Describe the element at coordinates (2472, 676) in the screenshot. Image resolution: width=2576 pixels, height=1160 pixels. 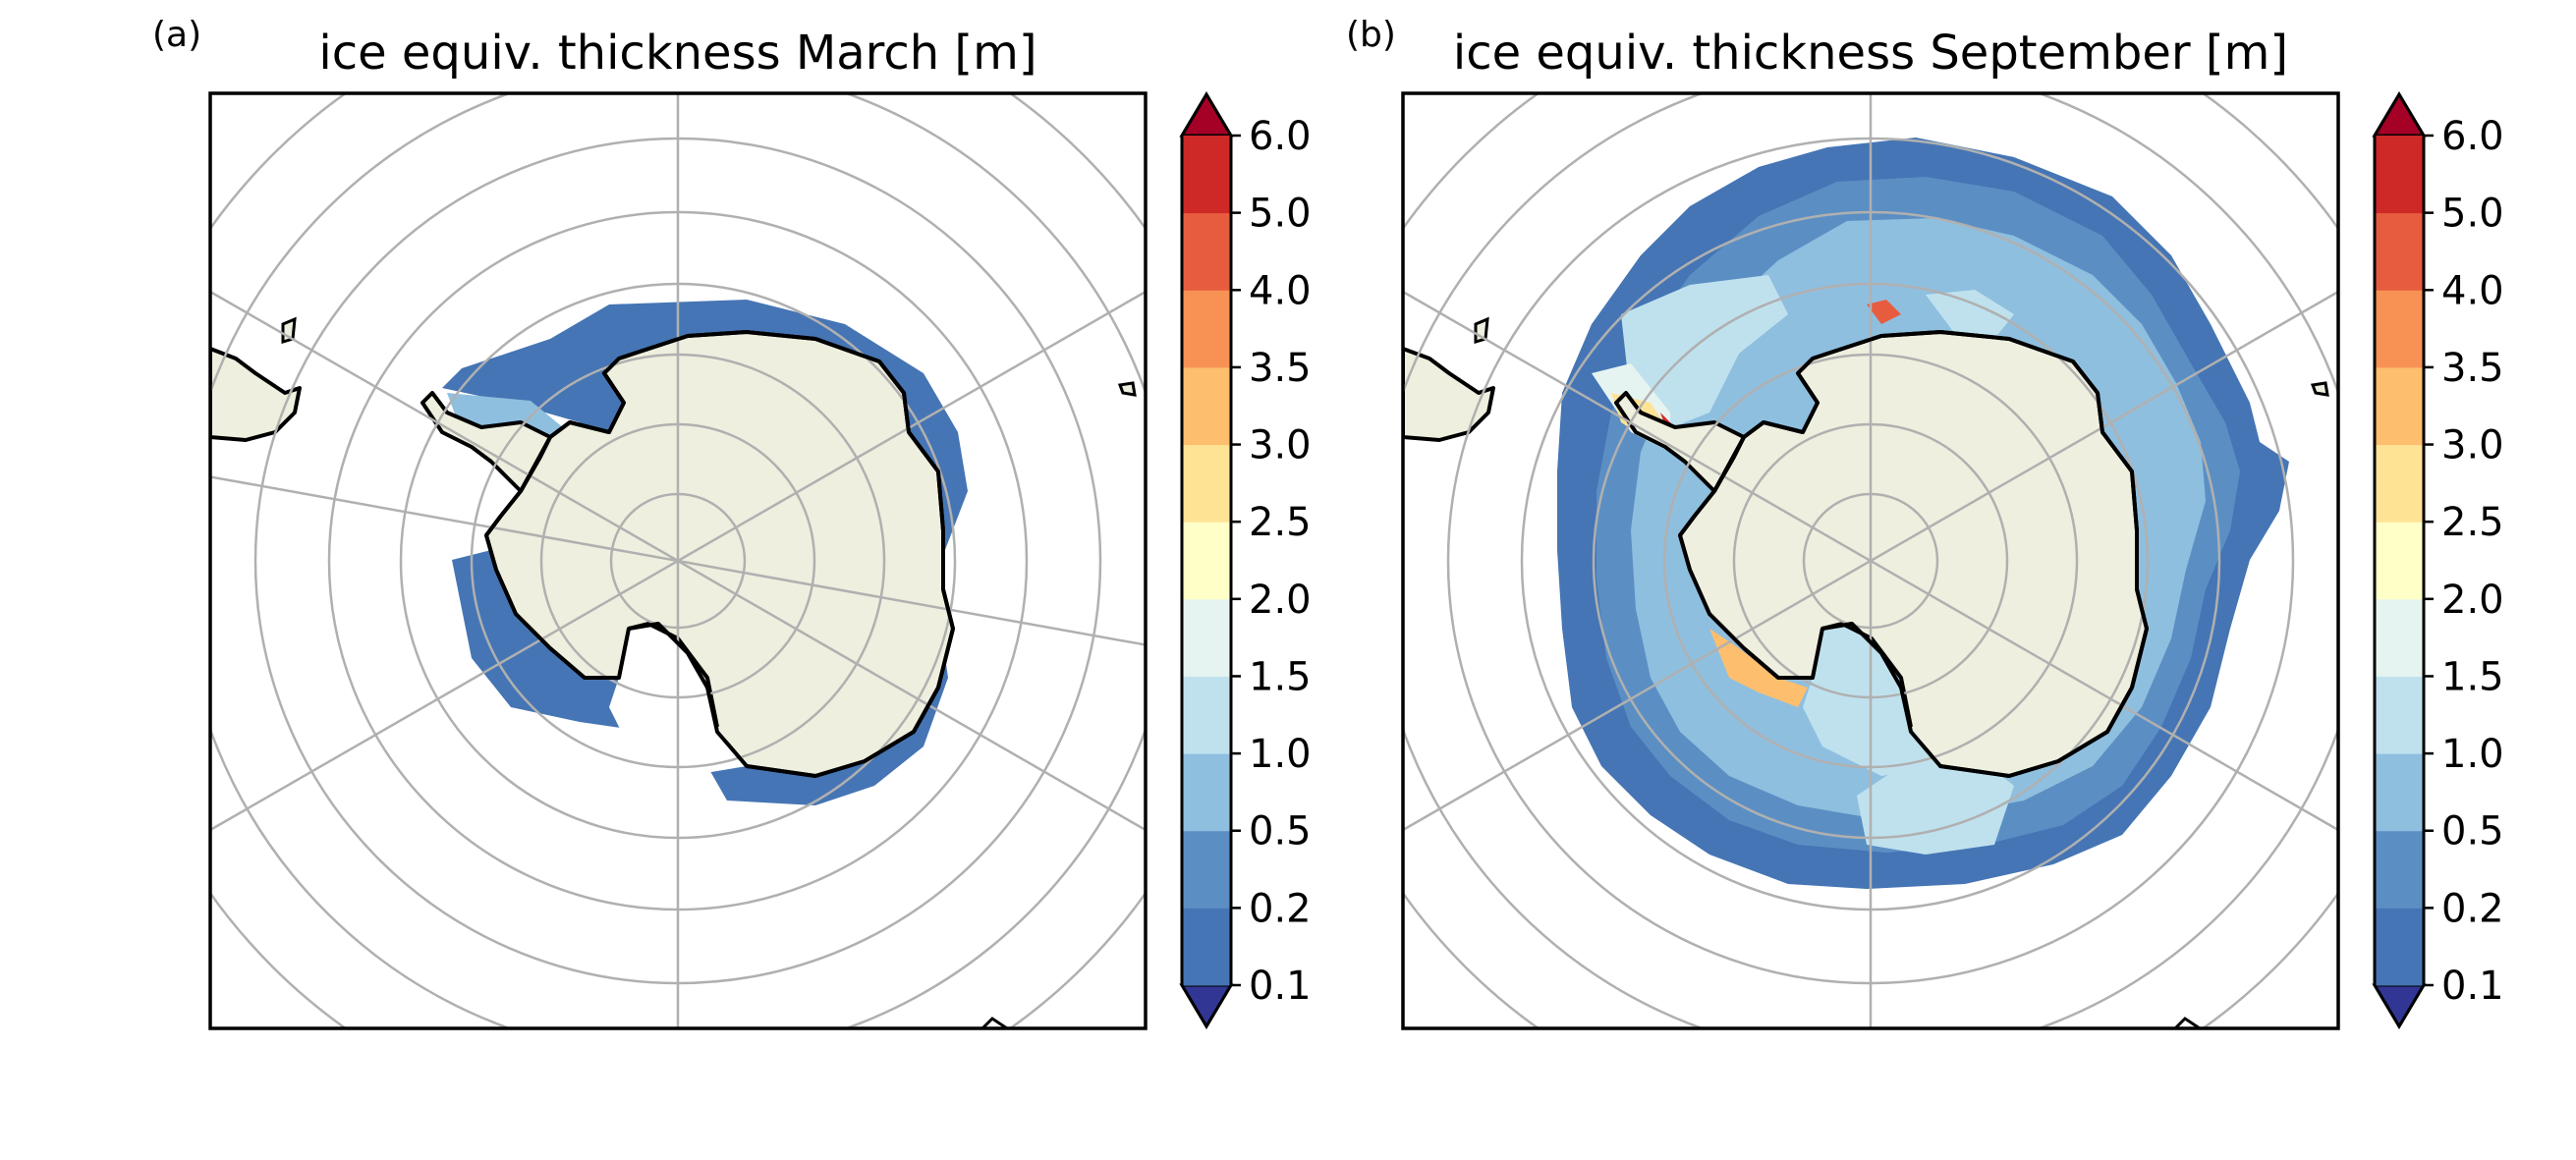
I see `colorbar-b-tick-label: 1.5` at that location.